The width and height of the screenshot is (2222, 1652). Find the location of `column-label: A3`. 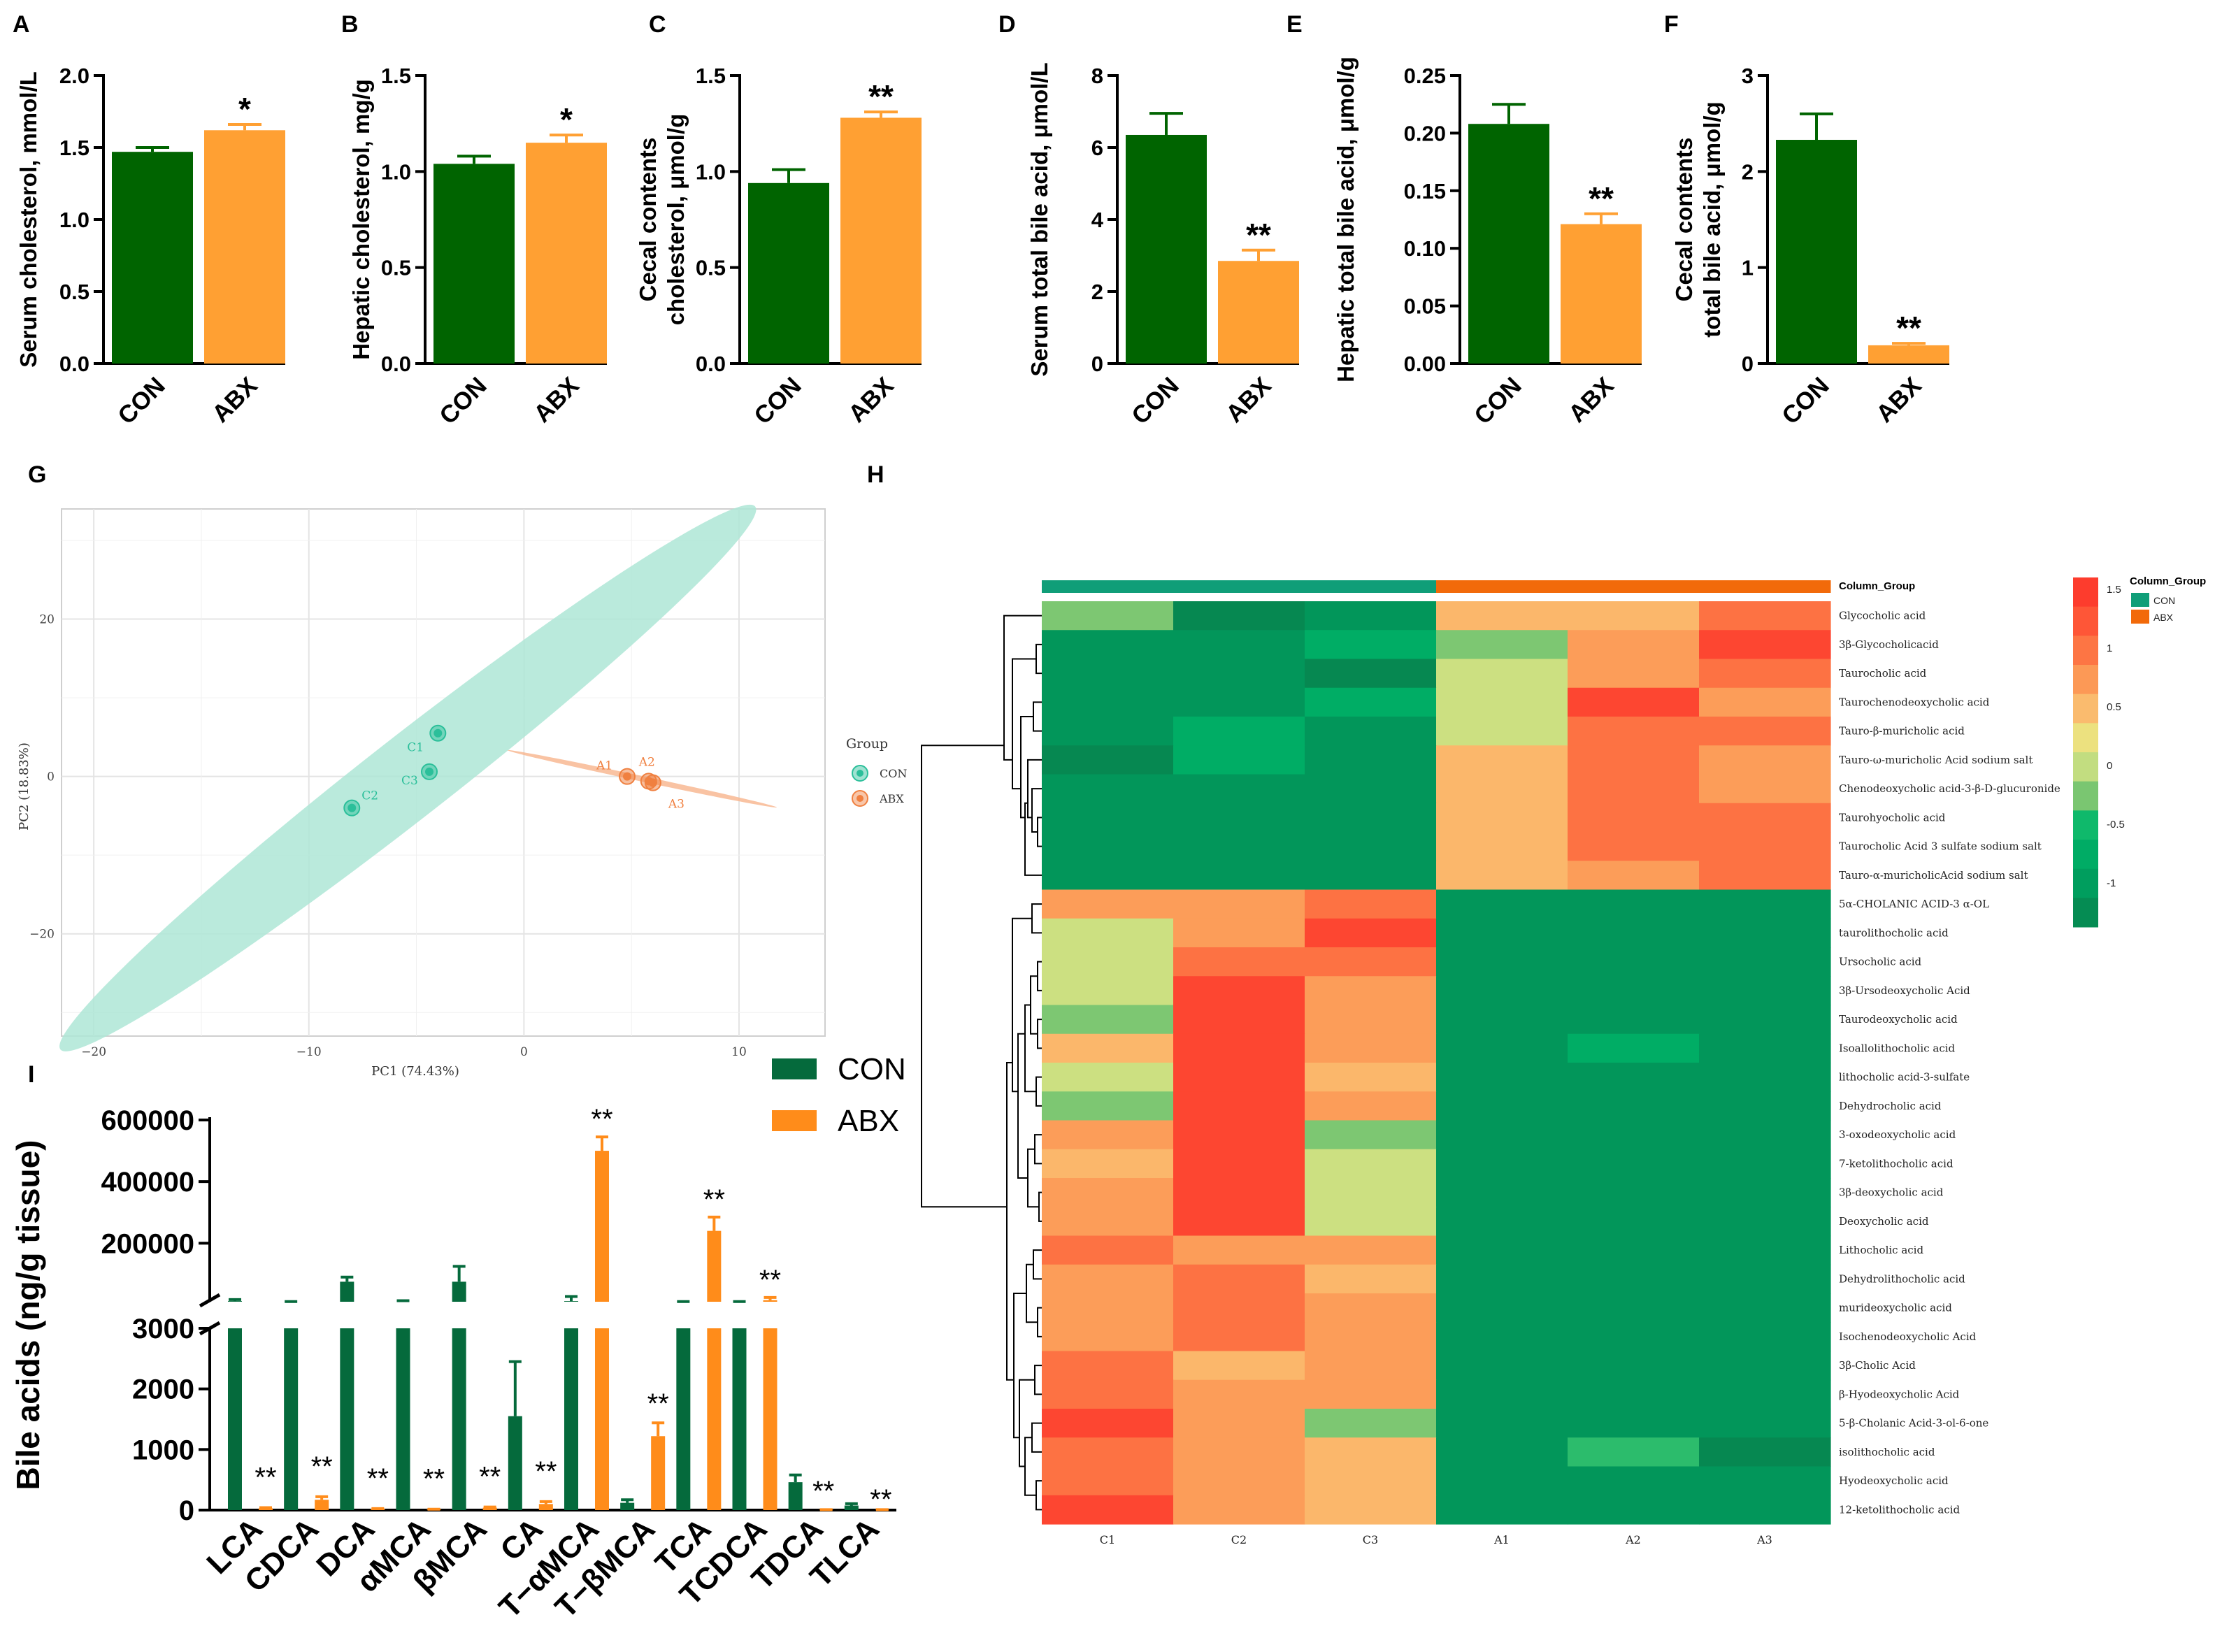

column-label: A3 is located at coordinates (1764, 1539).